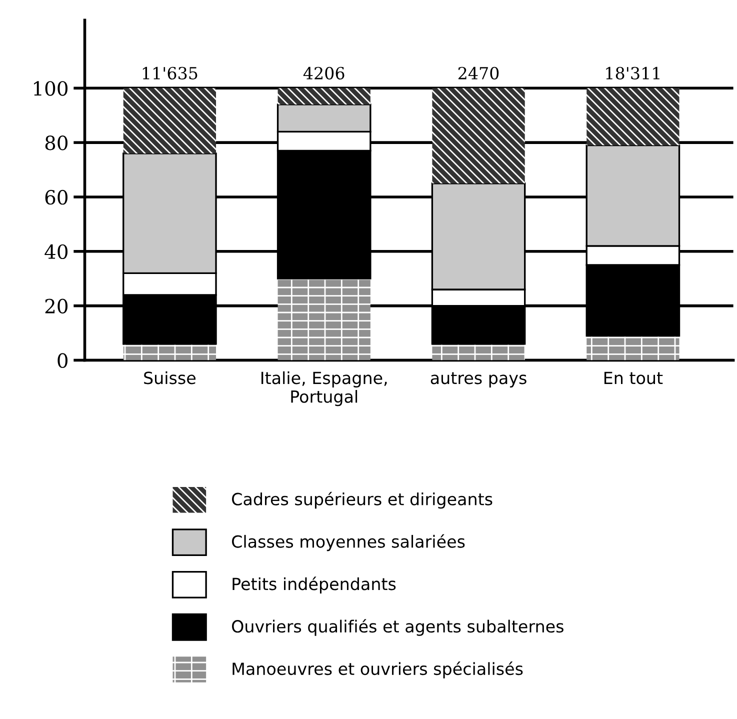 This screenshot has width=737, height=719. Describe the element at coordinates (170, 73) in the screenshot. I see `annotation: 11'635` at that location.